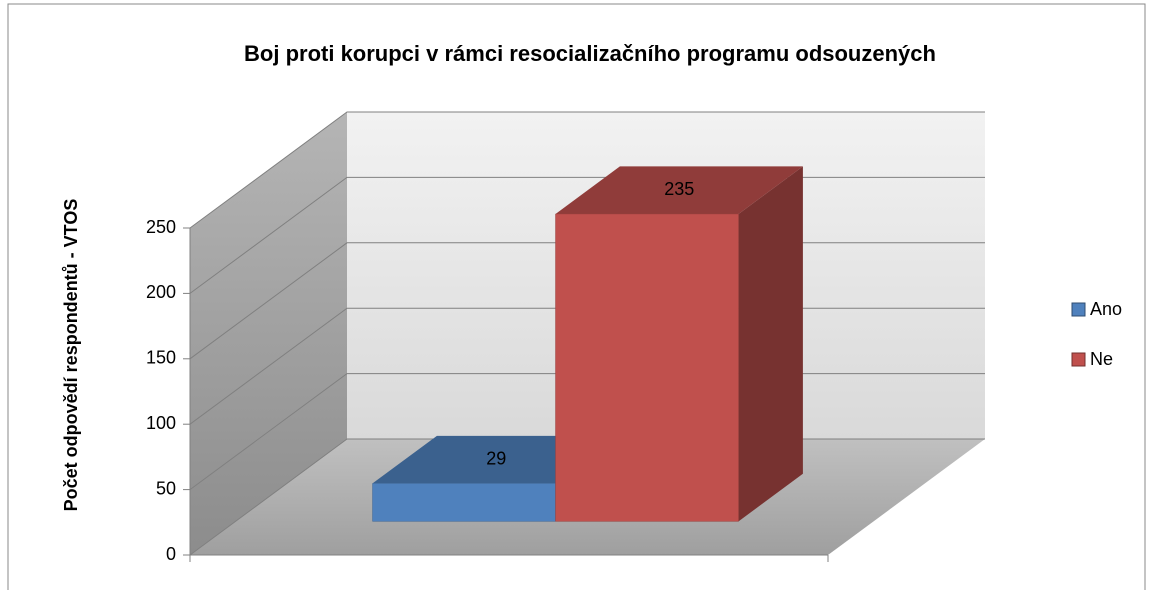 The width and height of the screenshot is (1151, 590). I want to click on side-wall, so click(268, 333).